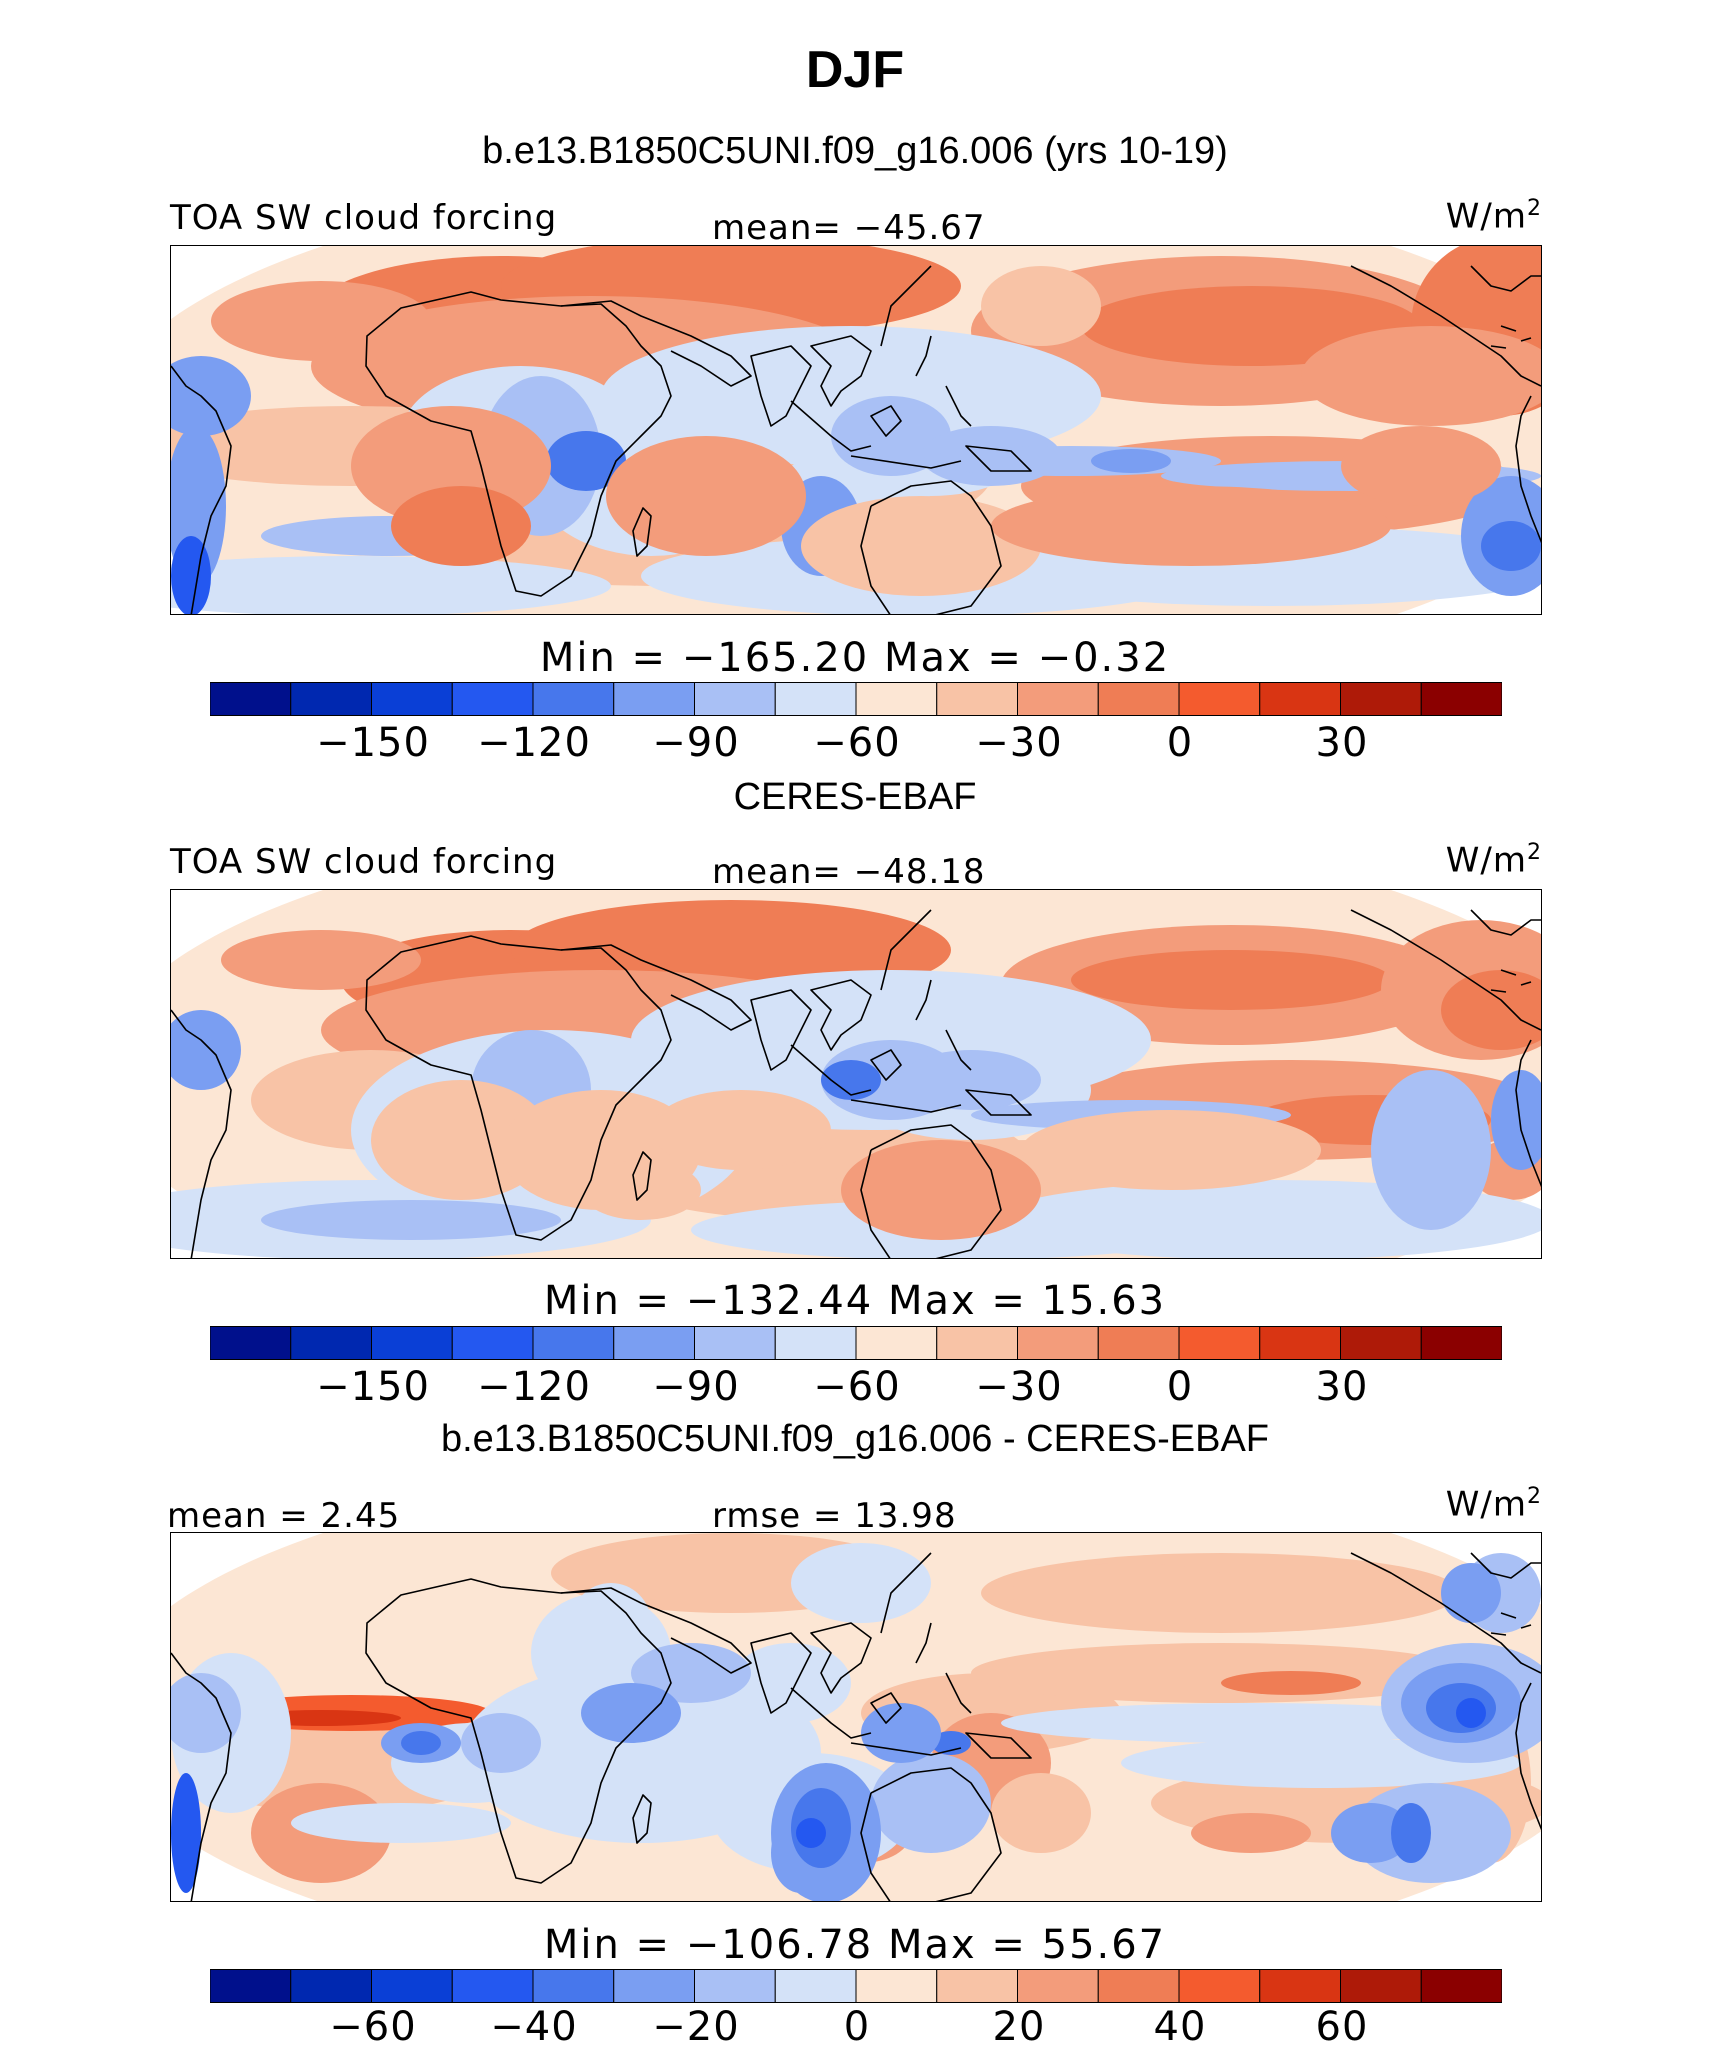 This screenshot has width=1710, height=2050. Describe the element at coordinates (534, 1387) in the screenshot. I see `panel-2-tick: −120` at that location.